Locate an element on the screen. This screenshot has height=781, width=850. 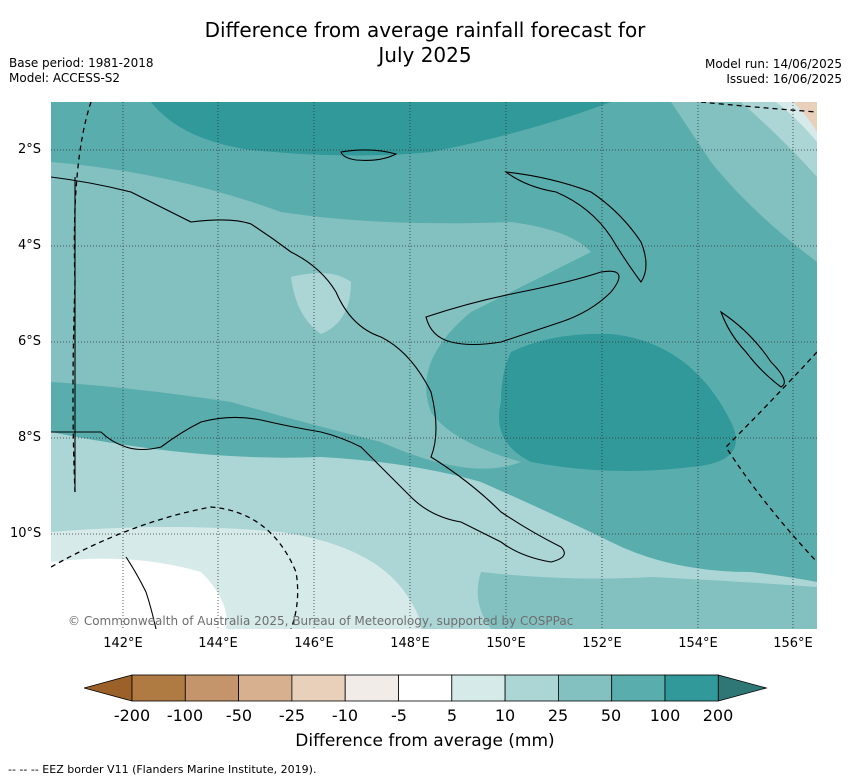
title-line-2: July 2025 is located at coordinates (425, 55).